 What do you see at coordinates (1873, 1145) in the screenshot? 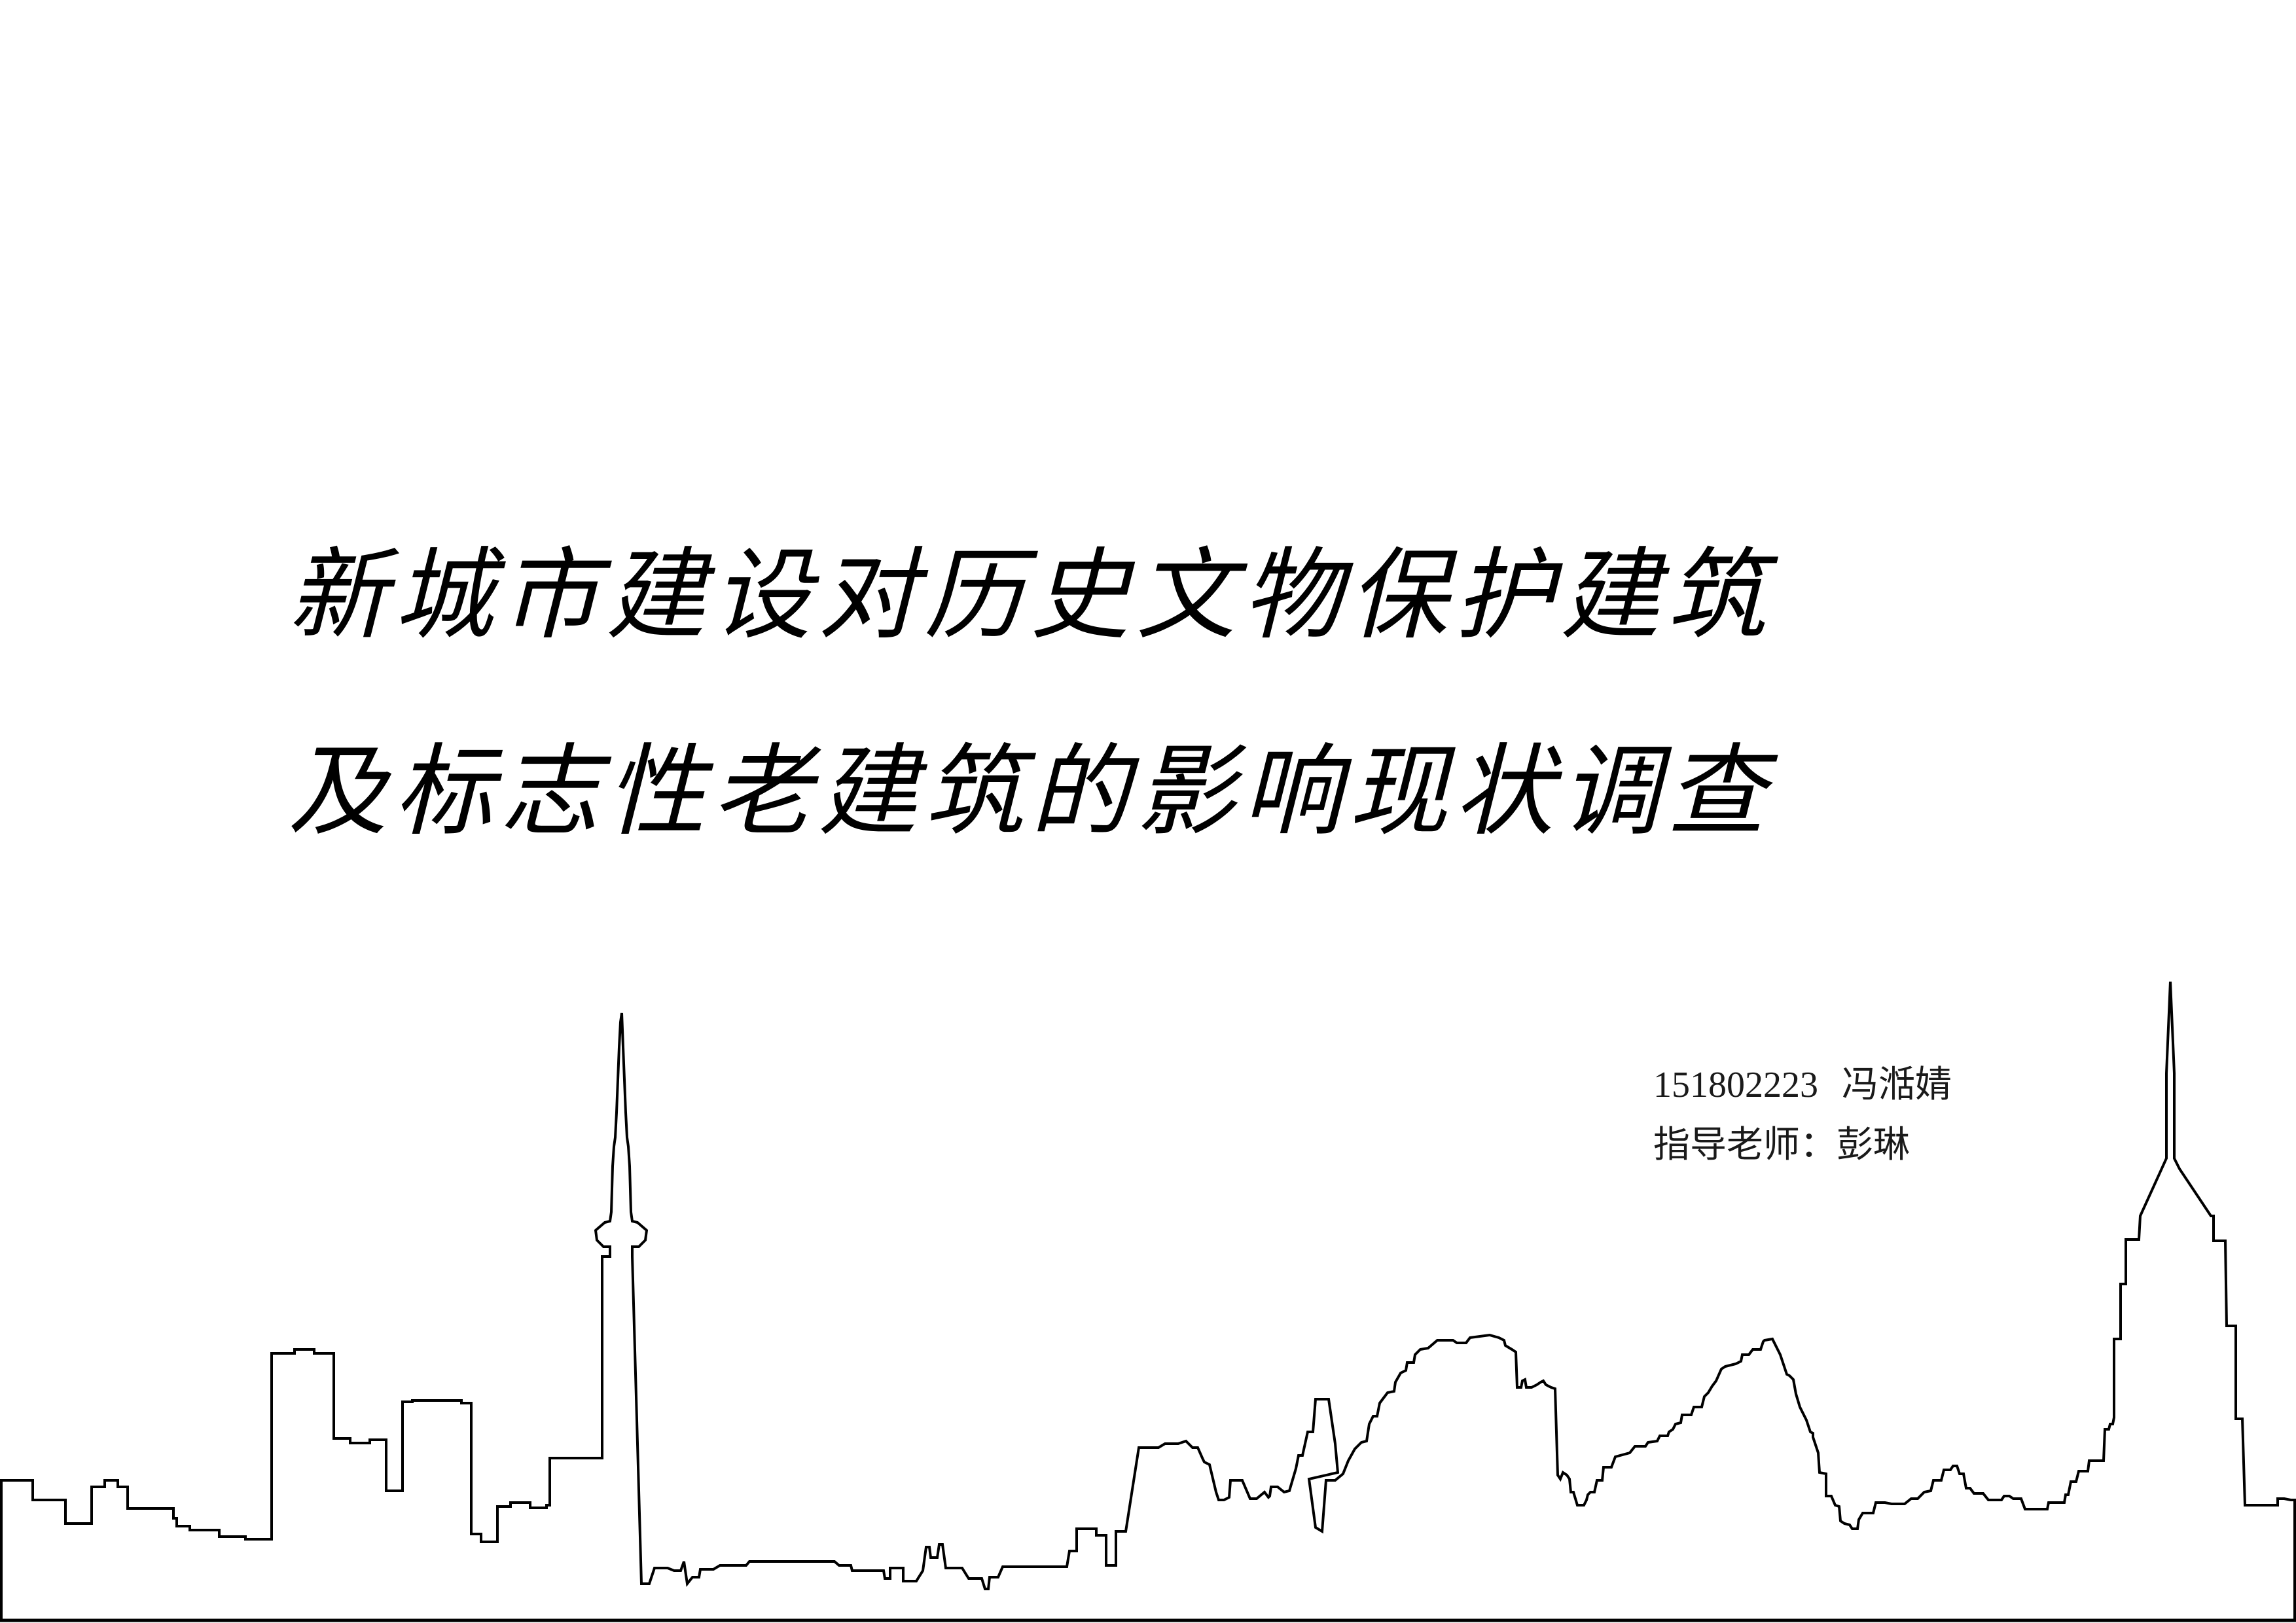
I see `advisor-name: 彭琳` at bounding box center [1873, 1145].